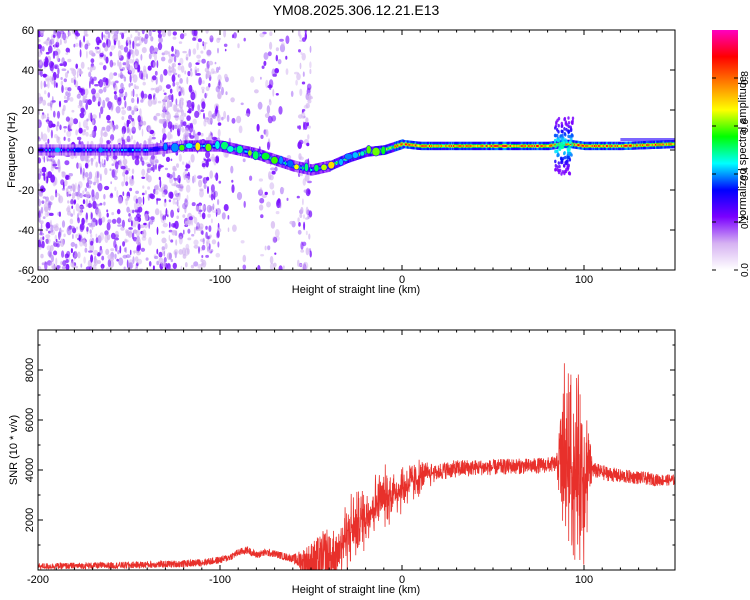 The height and width of the screenshot is (600, 750). I want to click on y-tick-label: 0, so click(31, 151).